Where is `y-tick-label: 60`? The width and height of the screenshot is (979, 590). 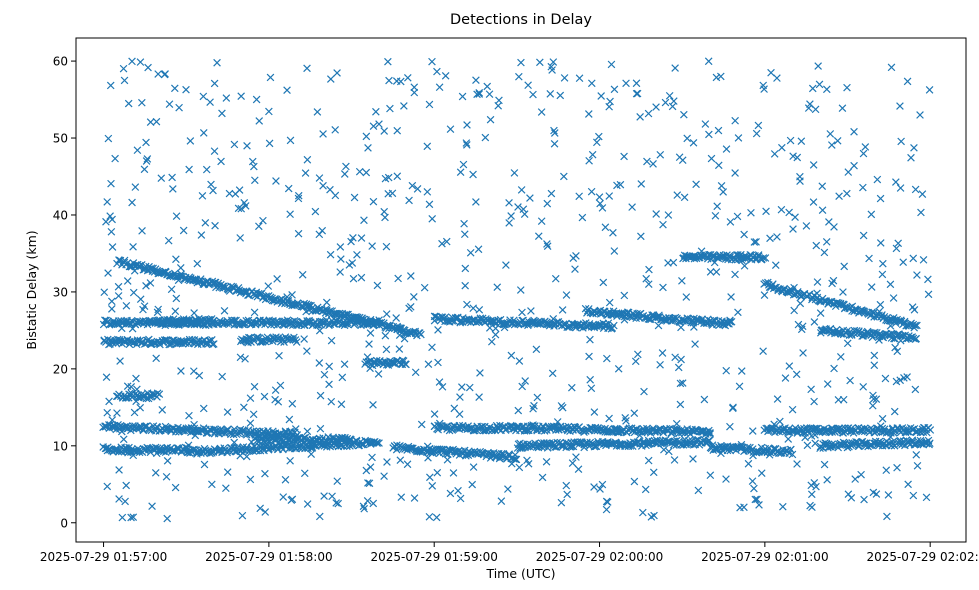 y-tick-label: 60 is located at coordinates (60, 62).